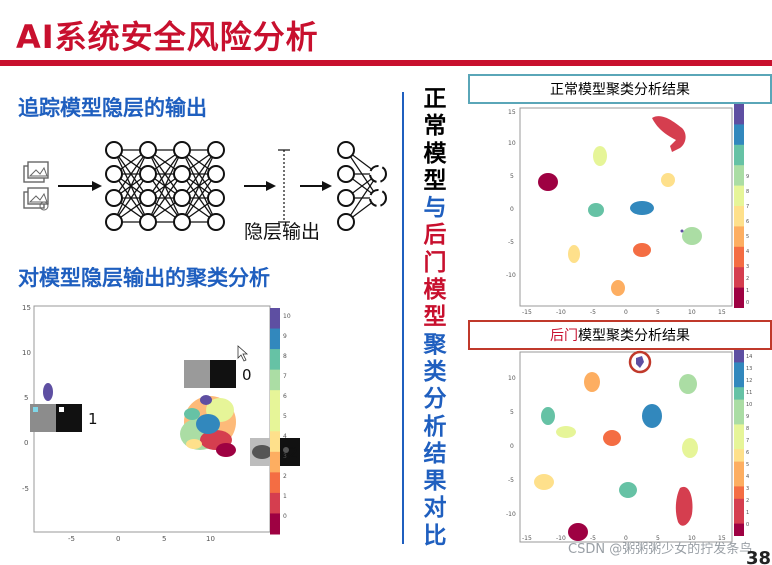  I want to click on vtitle-char: 分, so click(435, 399).